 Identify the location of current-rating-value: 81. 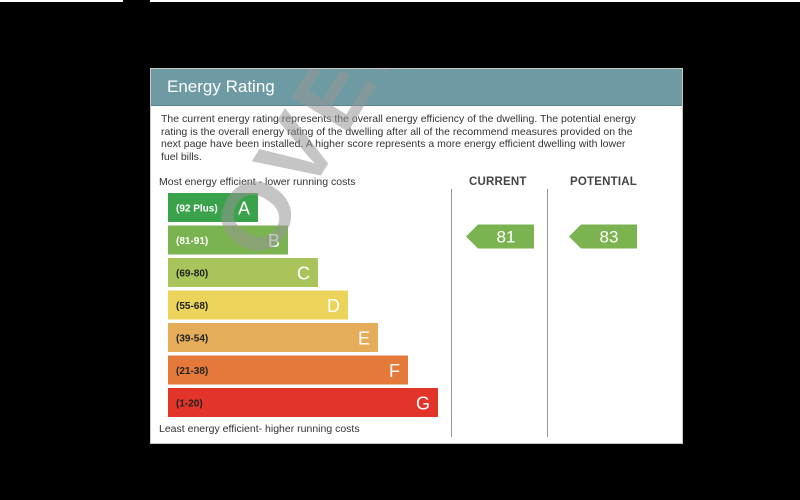
(506, 237).